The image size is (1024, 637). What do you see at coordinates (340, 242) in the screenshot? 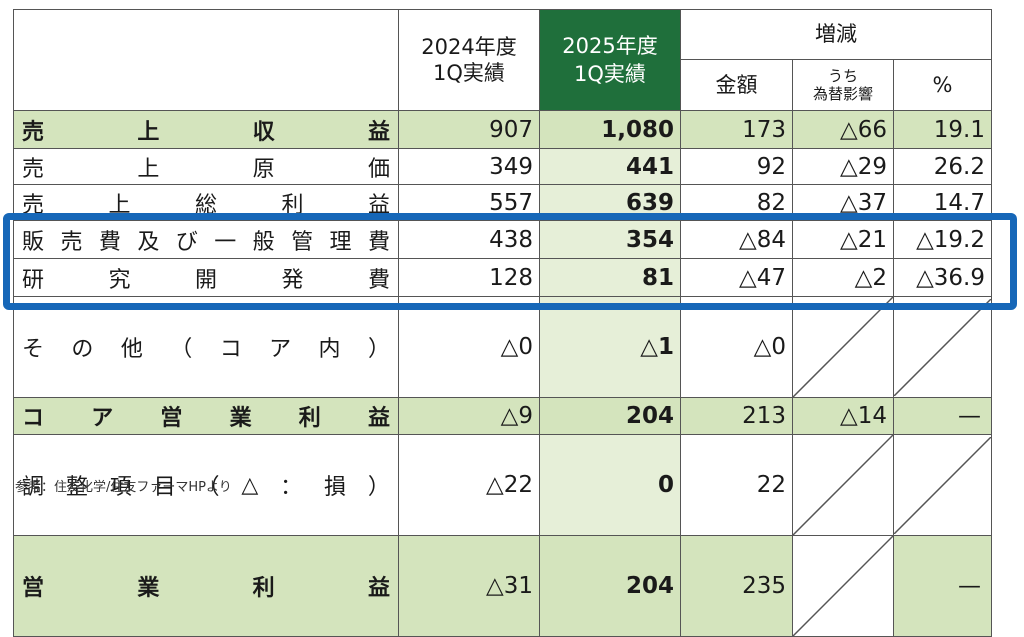
I see `row-label-char: 理` at bounding box center [340, 242].